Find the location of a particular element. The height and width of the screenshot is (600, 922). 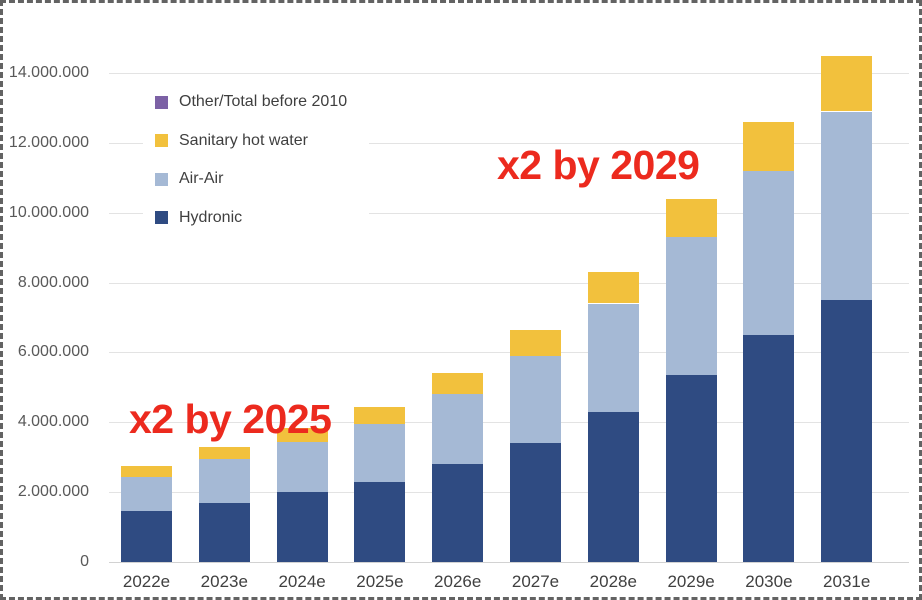

annotation-text: x2 by 2029 is located at coordinates (598, 165).